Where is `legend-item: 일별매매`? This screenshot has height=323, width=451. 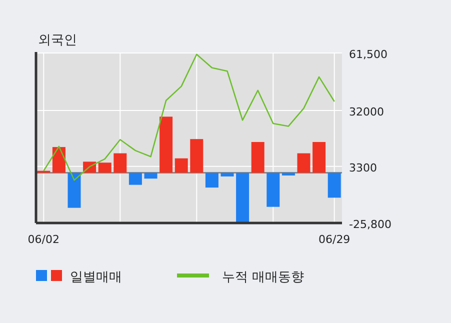
legend-item: 일별매매 is located at coordinates (79, 277).